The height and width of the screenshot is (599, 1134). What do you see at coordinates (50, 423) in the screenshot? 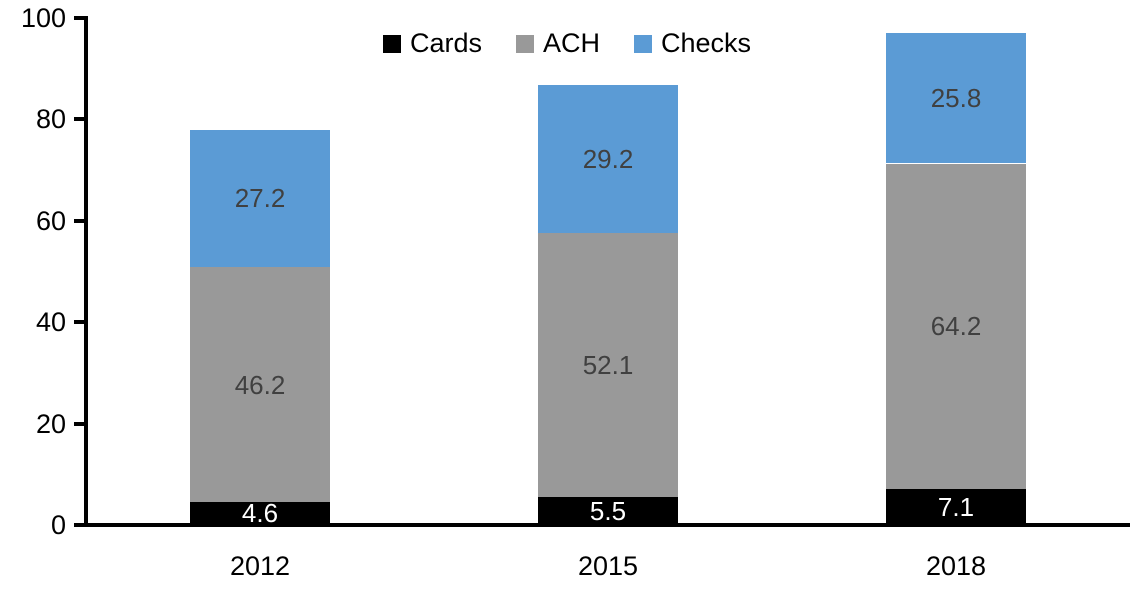
I see `y-tick-label-20: 20` at bounding box center [50, 423].